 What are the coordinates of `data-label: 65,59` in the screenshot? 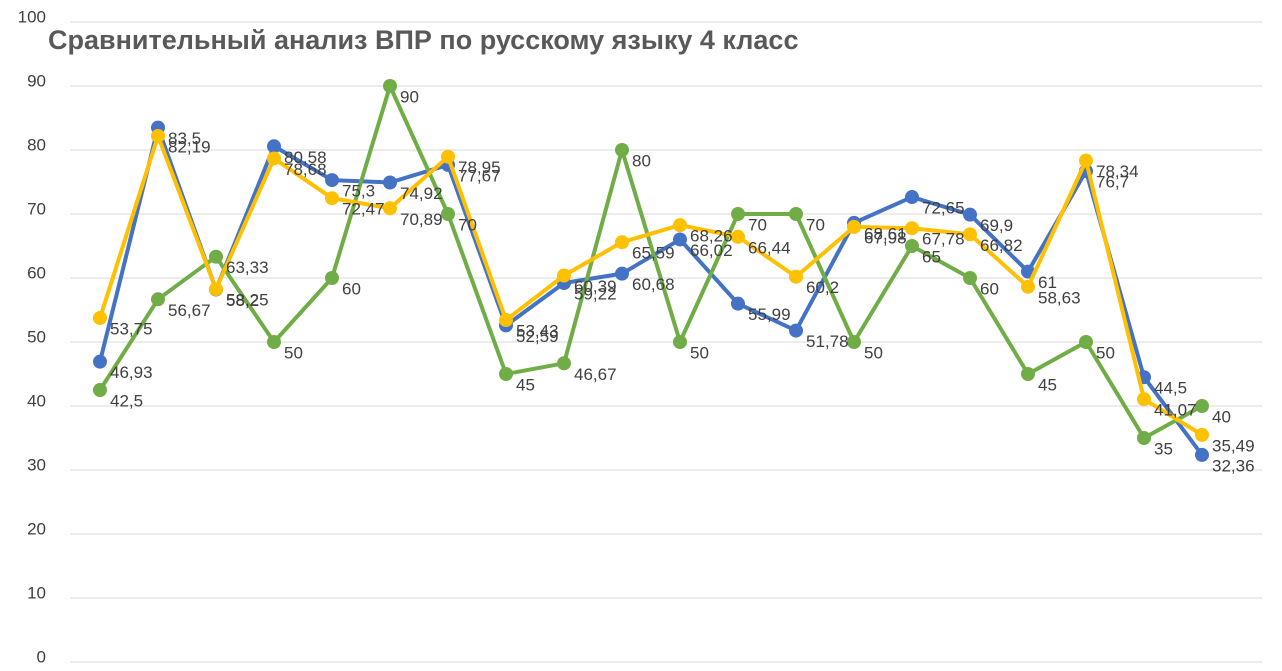 It's located at (653, 253).